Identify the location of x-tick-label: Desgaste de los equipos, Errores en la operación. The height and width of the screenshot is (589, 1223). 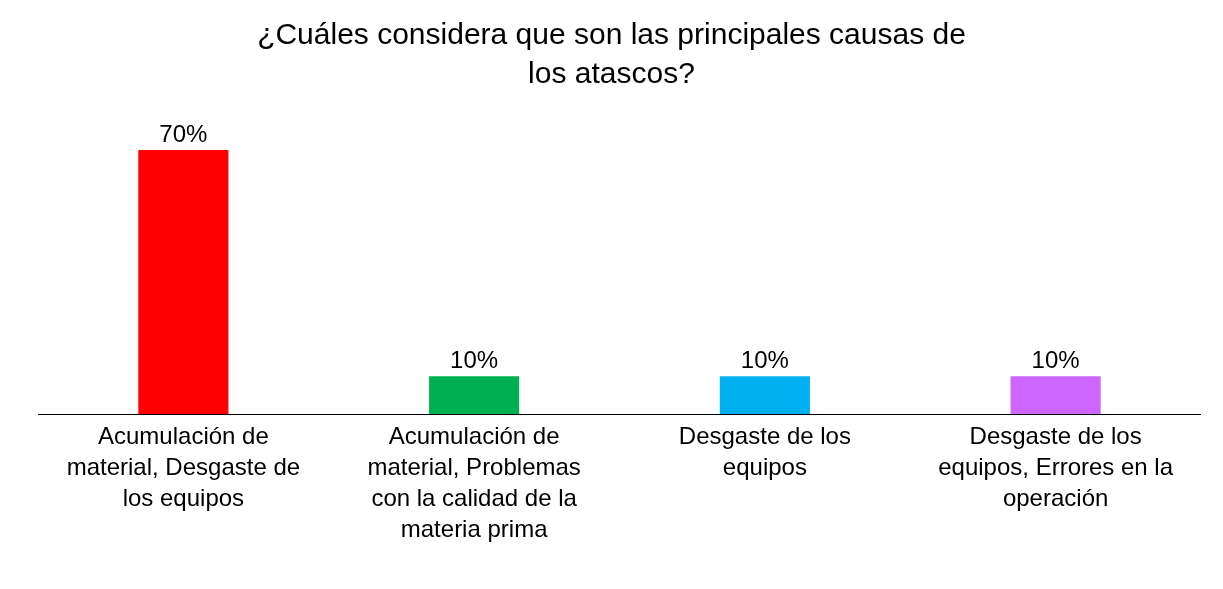
(1056, 466).